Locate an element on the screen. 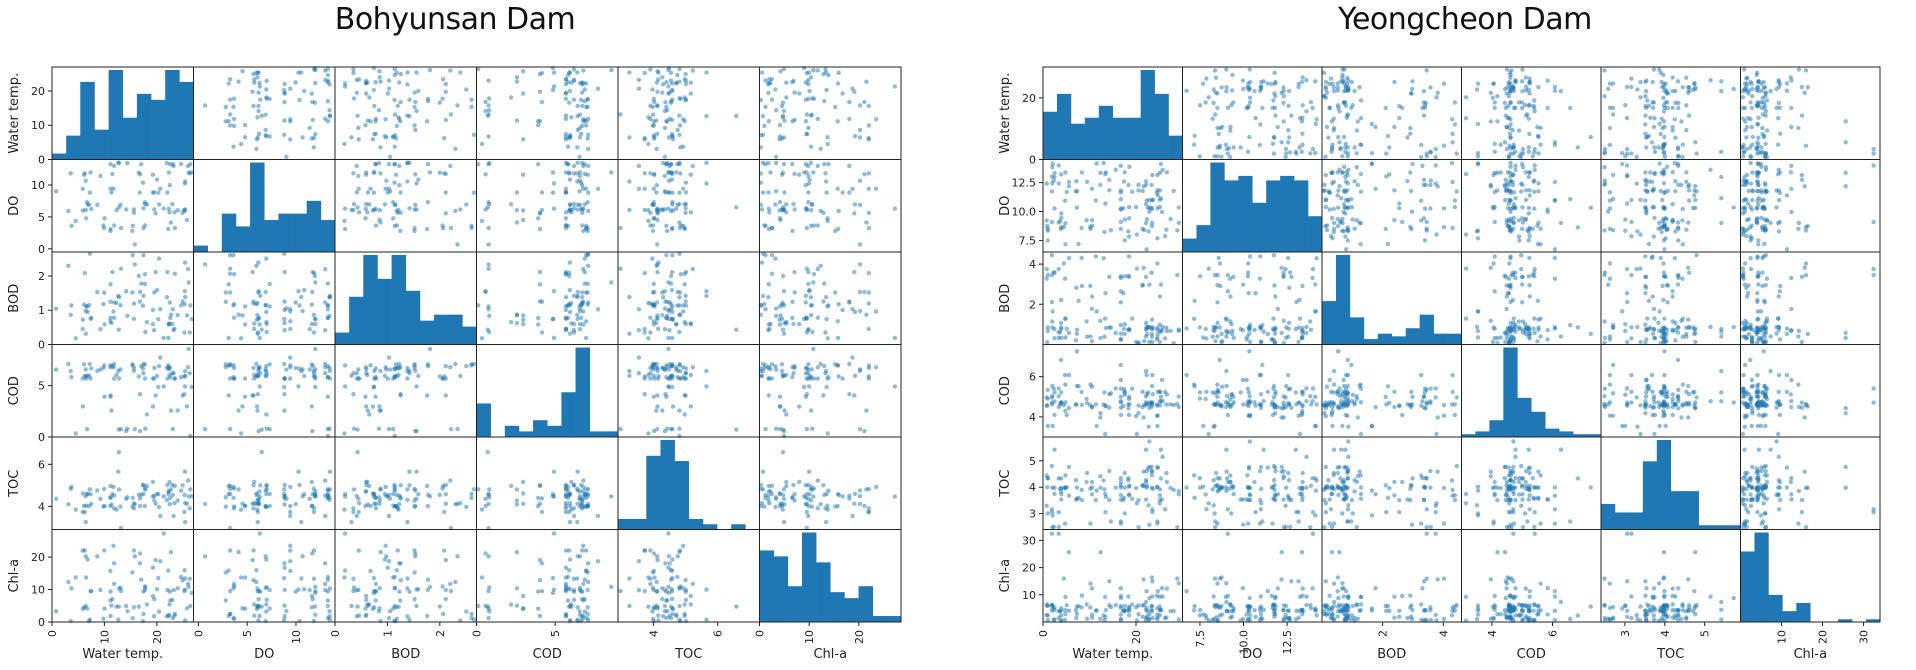 This screenshot has width=1916, height=670. x-tick-label: 20 is located at coordinates (157, 637).